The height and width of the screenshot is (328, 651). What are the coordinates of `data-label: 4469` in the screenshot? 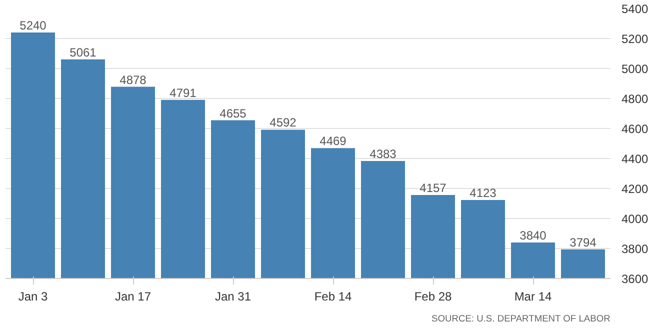 It's located at (333, 141).